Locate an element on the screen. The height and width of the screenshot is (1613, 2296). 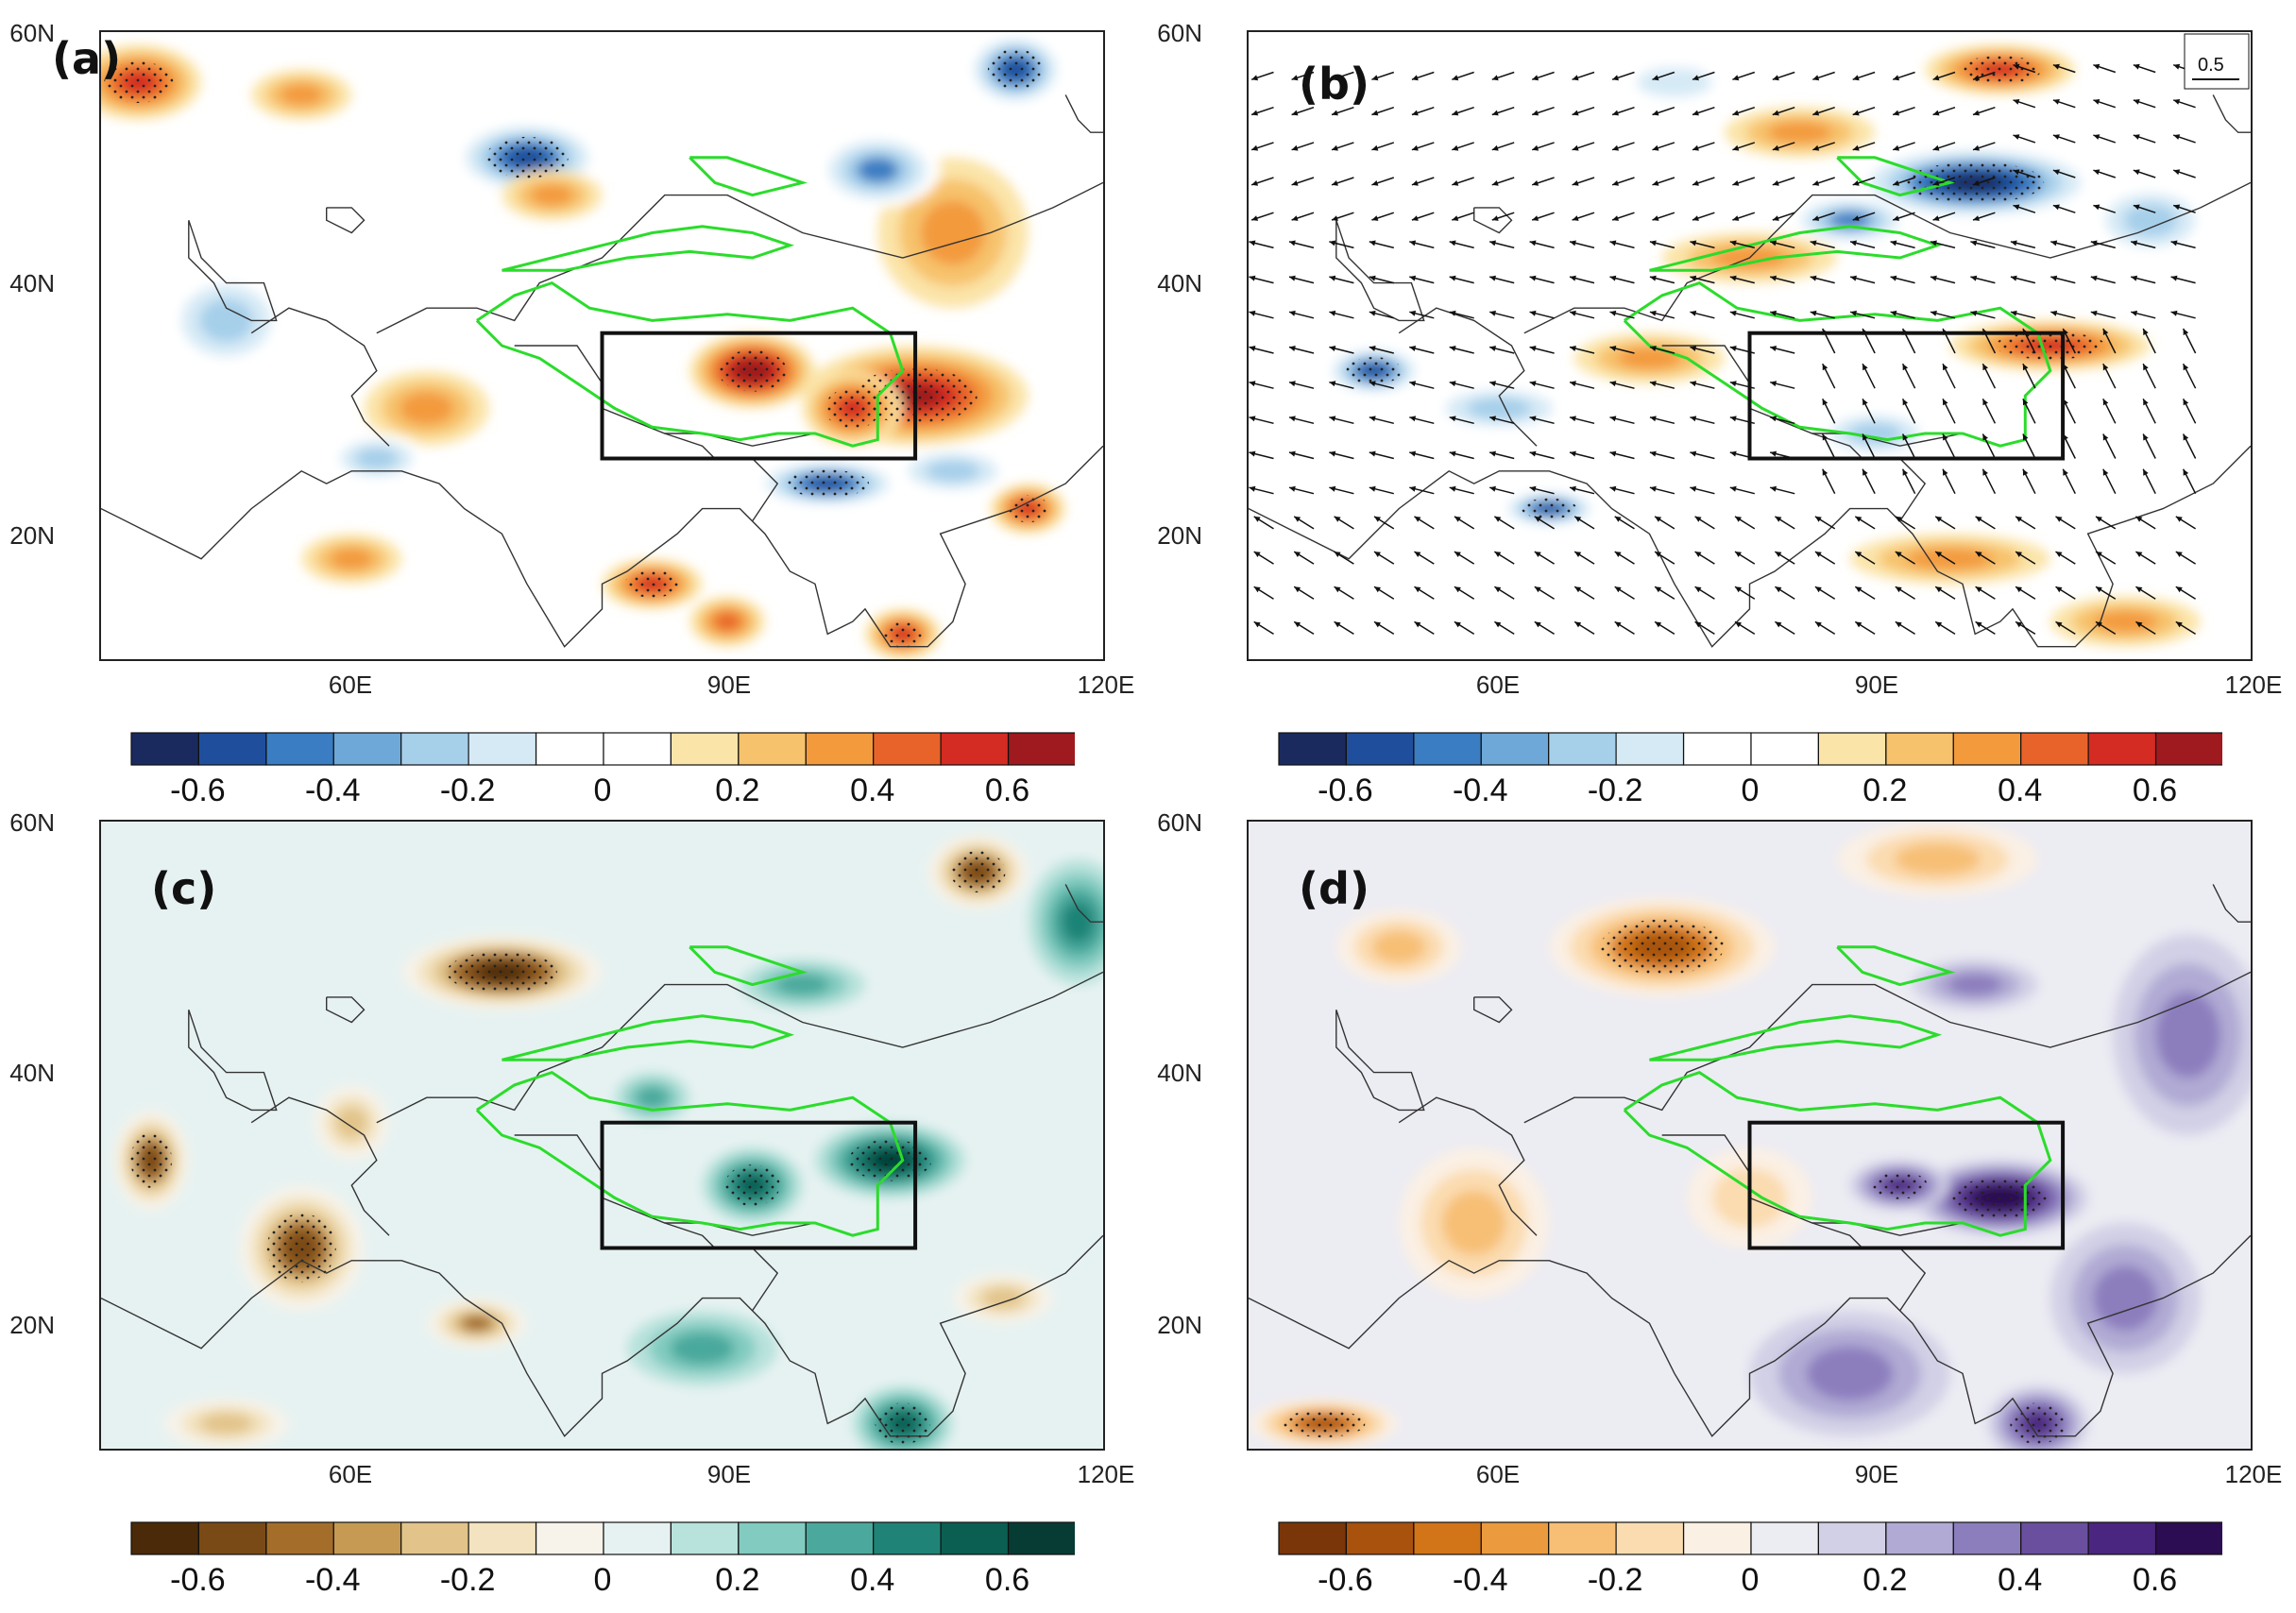
colorbar-tick-label: 0 is located at coordinates (602, 1580).